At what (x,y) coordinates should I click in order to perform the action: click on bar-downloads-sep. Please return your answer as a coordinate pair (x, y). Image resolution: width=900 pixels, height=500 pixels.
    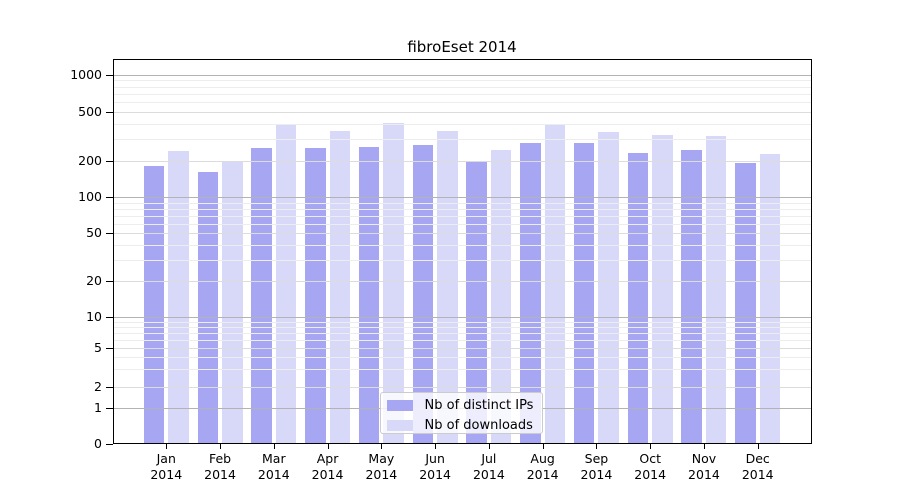
    Looking at the image, I should click on (608, 288).